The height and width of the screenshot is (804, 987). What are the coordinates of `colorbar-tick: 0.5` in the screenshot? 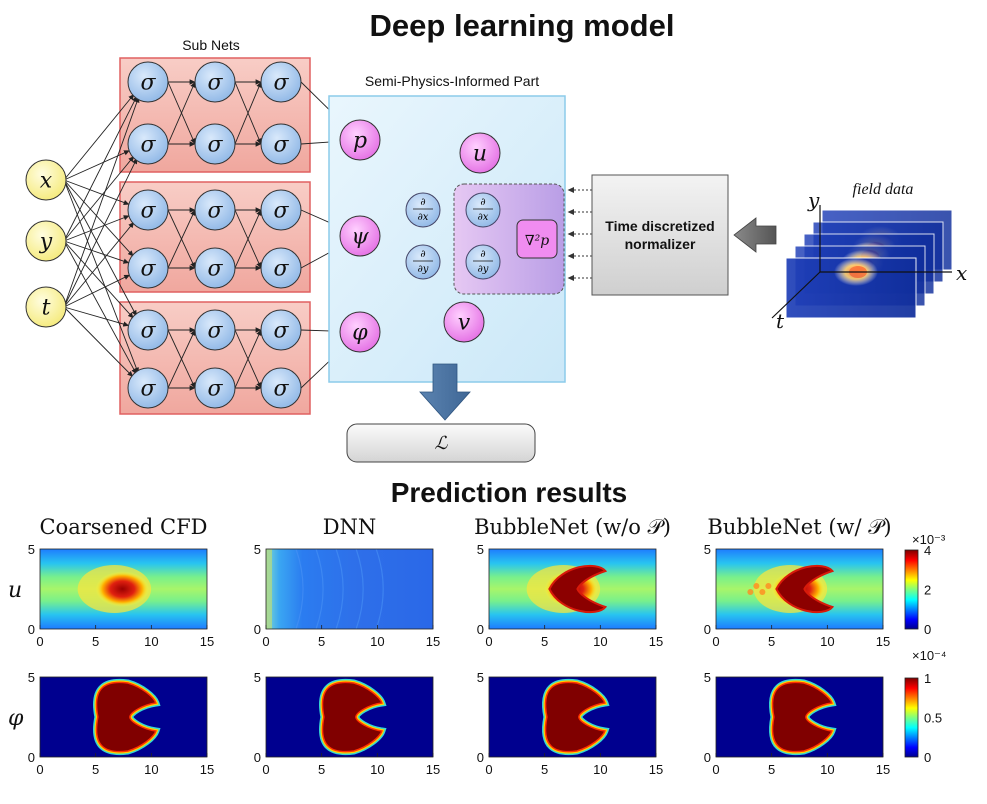 It's located at (933, 718).